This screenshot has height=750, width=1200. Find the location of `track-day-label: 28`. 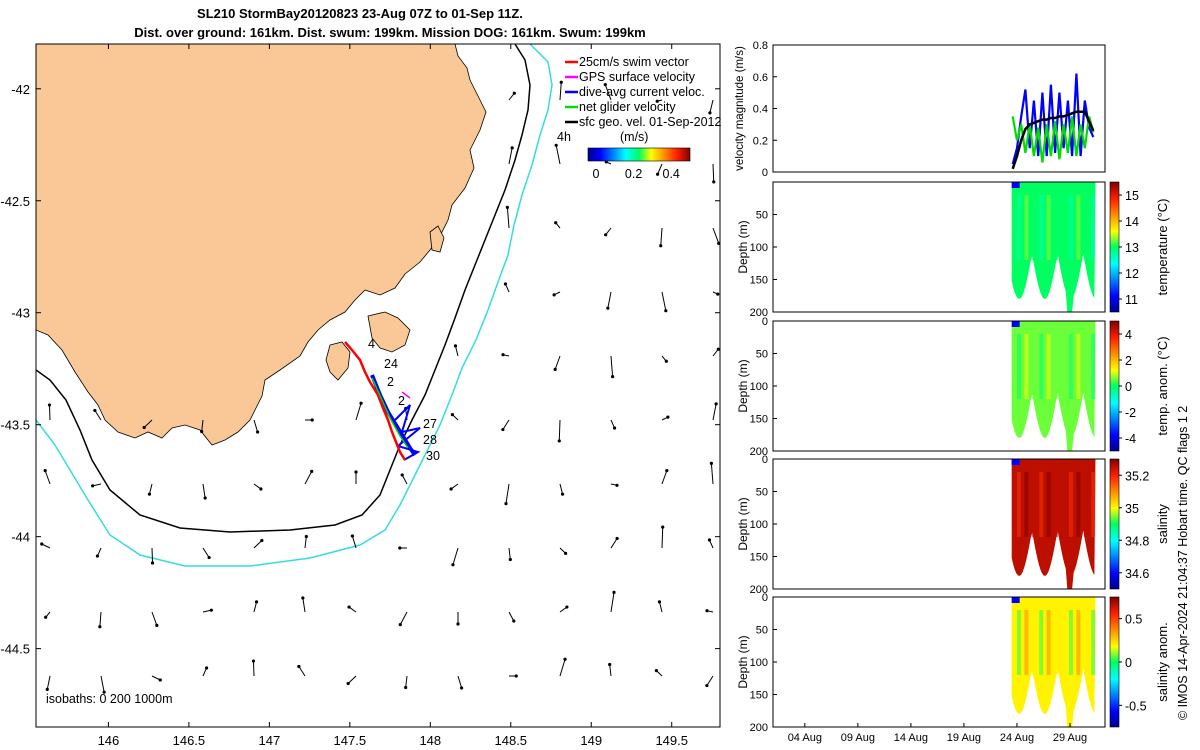

track-day-label: 28 is located at coordinates (430, 440).